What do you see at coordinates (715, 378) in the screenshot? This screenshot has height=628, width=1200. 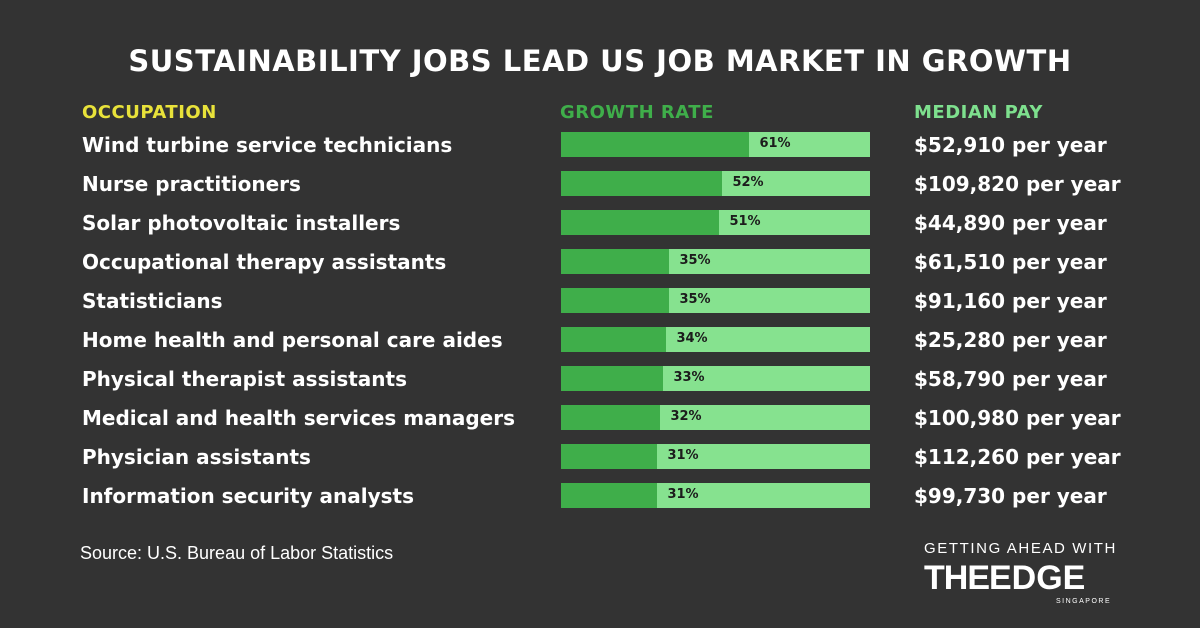 I see `growth-bar-track: 33%` at bounding box center [715, 378].